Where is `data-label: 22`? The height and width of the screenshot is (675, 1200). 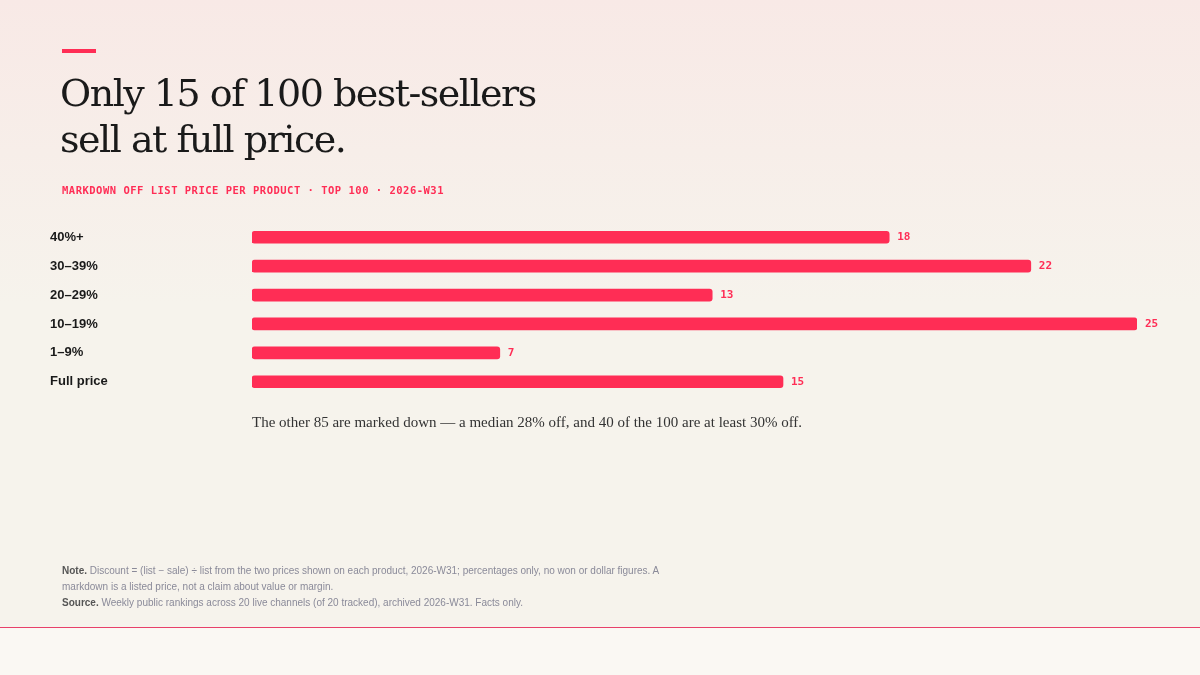
data-label: 22 is located at coordinates (1045, 266).